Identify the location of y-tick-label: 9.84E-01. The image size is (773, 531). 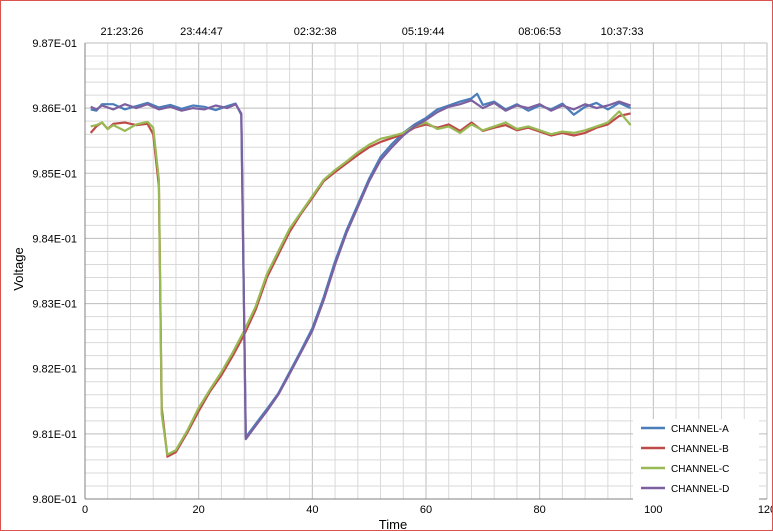
(54, 239).